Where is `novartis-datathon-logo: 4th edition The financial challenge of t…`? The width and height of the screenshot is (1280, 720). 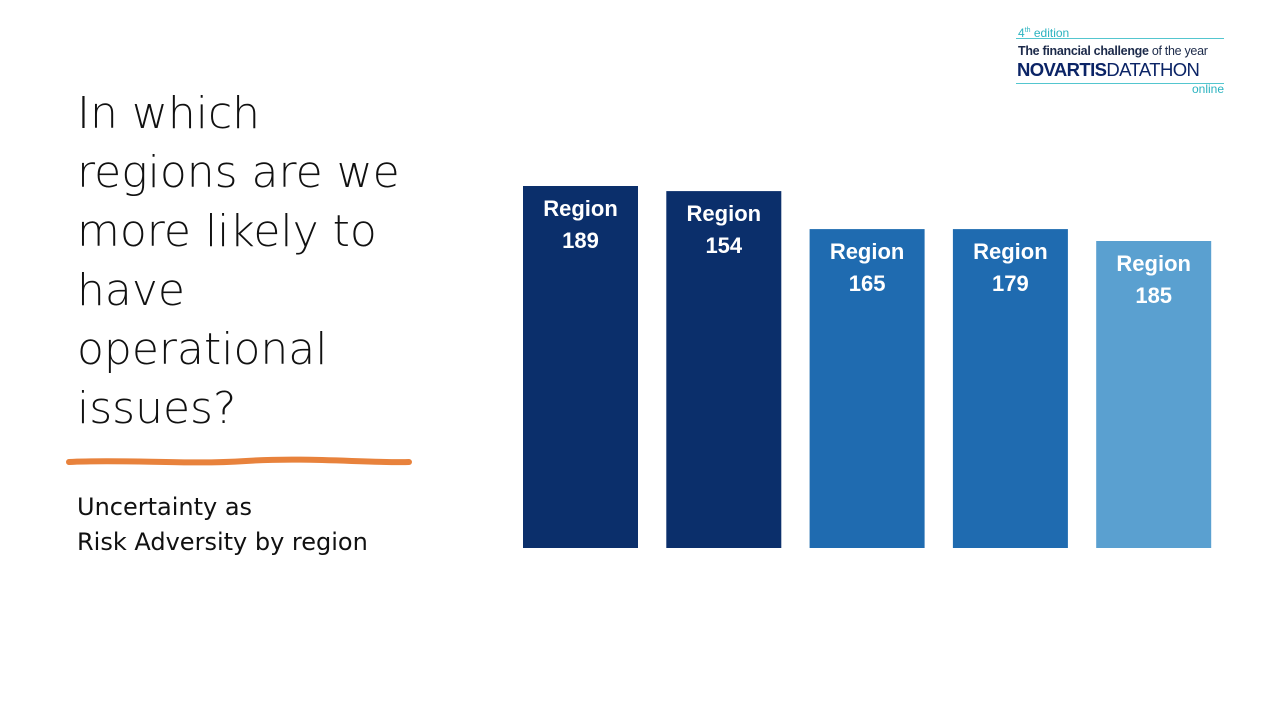
novartis-datathon-logo: 4th edition The financial challenge of t… is located at coordinates (1121, 61).